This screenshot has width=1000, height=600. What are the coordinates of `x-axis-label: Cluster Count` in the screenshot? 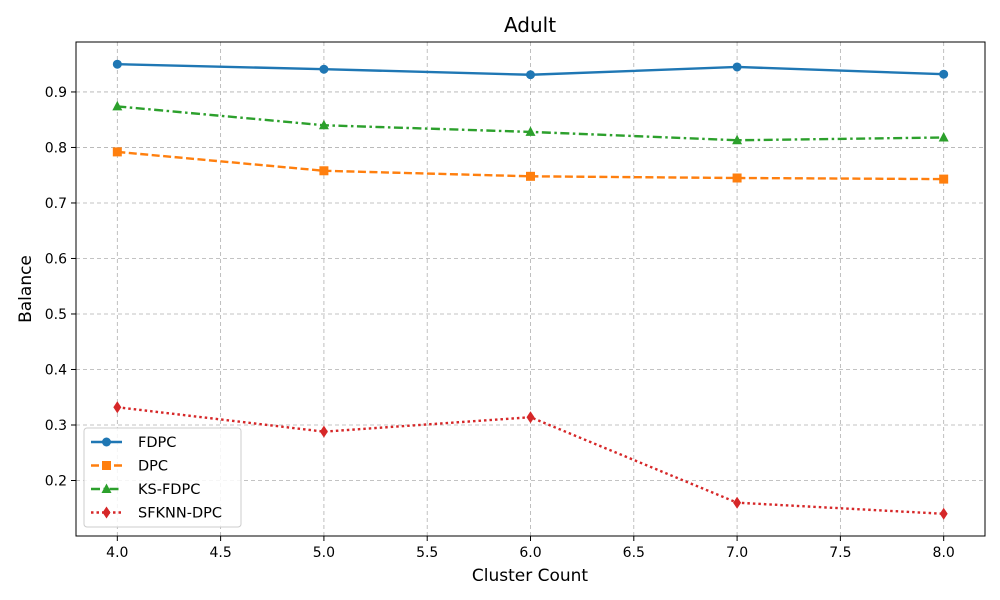 It's located at (530, 576).